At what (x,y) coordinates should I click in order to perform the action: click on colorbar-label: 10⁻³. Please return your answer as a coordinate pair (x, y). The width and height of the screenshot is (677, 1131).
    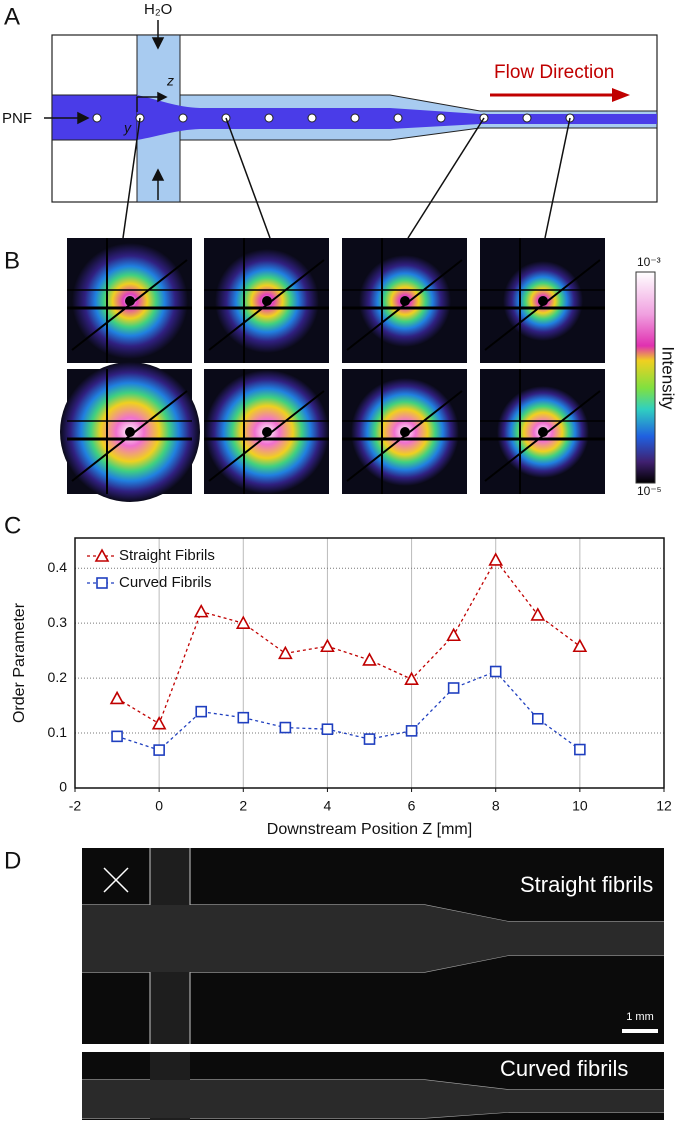
    Looking at the image, I should click on (649, 262).